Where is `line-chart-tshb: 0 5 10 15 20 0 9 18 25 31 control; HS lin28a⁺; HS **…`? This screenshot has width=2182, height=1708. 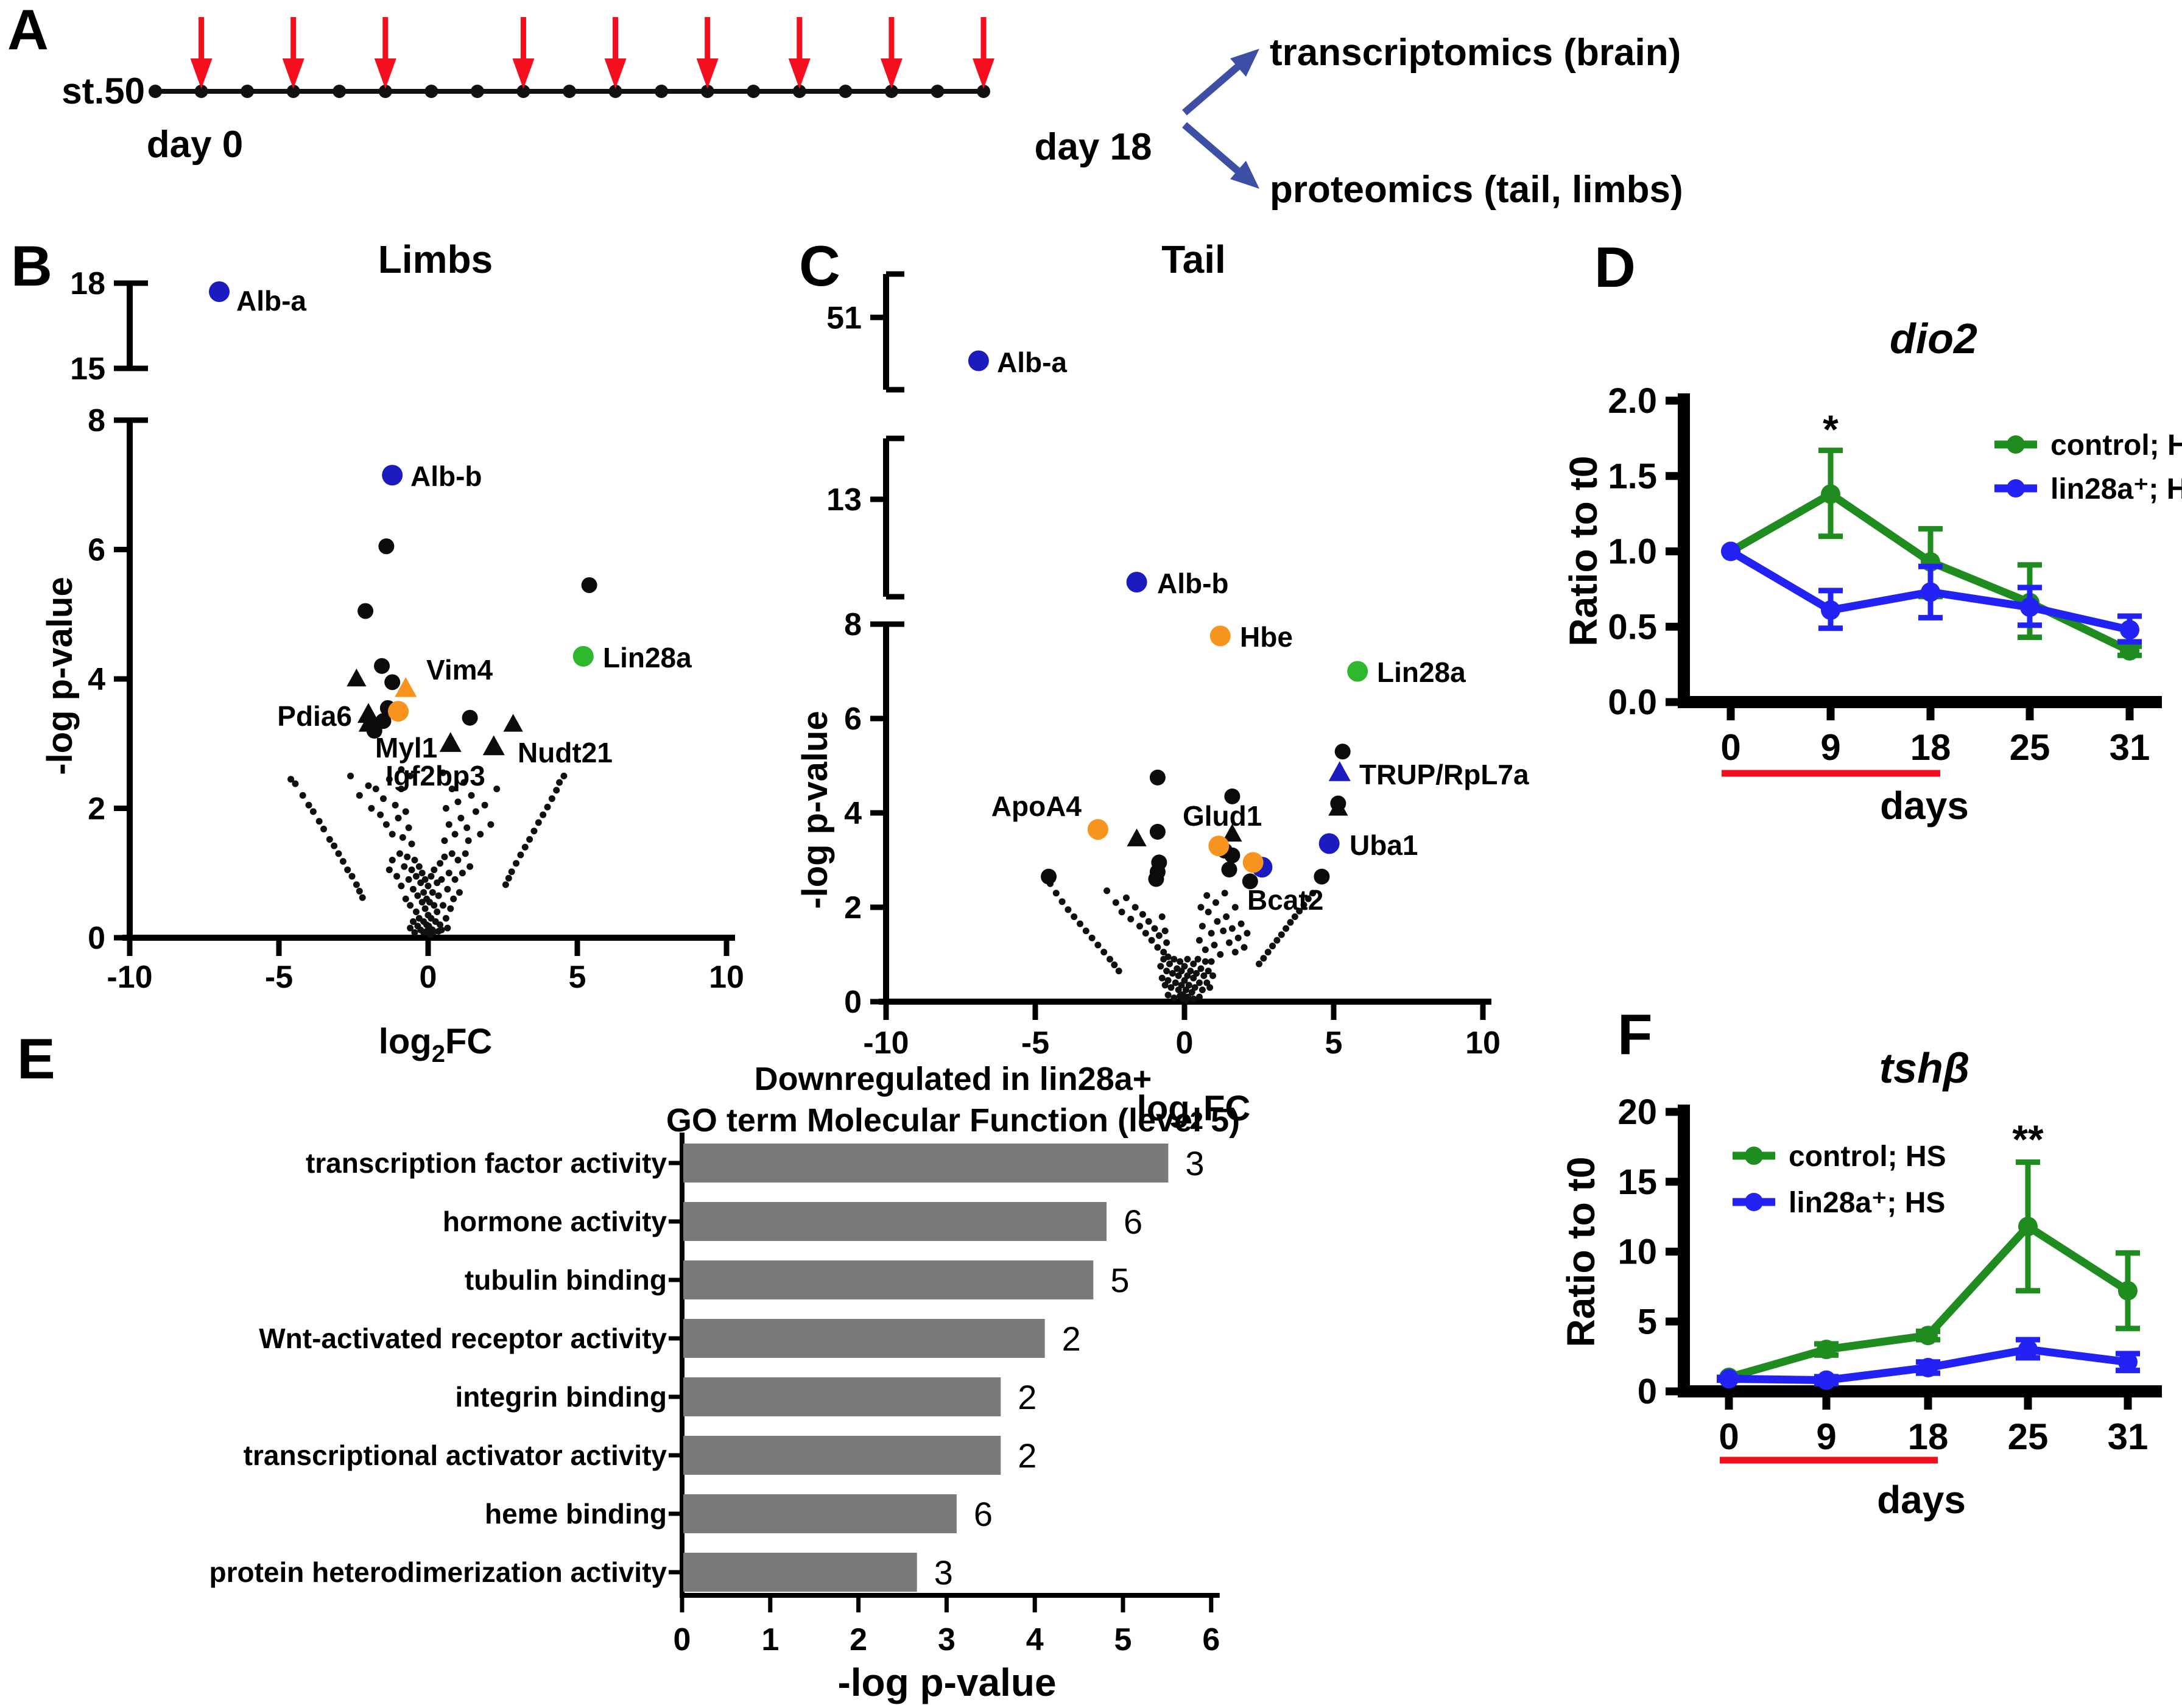 line-chart-tshb: 0 5 10 15 20 0 9 18 25 31 control; HS lin28a⁺; HS **… is located at coordinates (1861, 1283).